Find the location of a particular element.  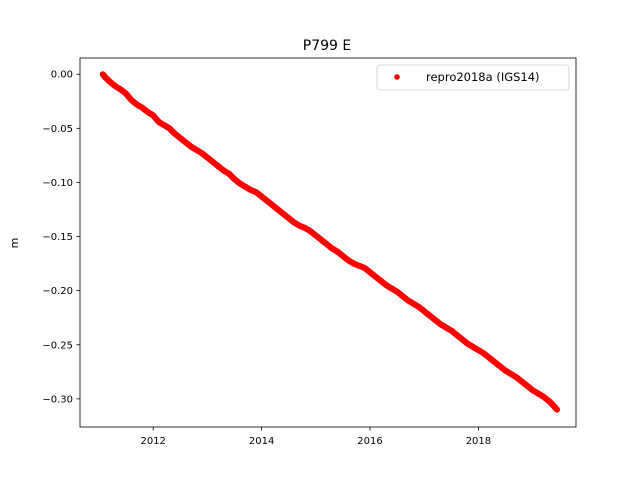

legend-marker is located at coordinates (397, 77).